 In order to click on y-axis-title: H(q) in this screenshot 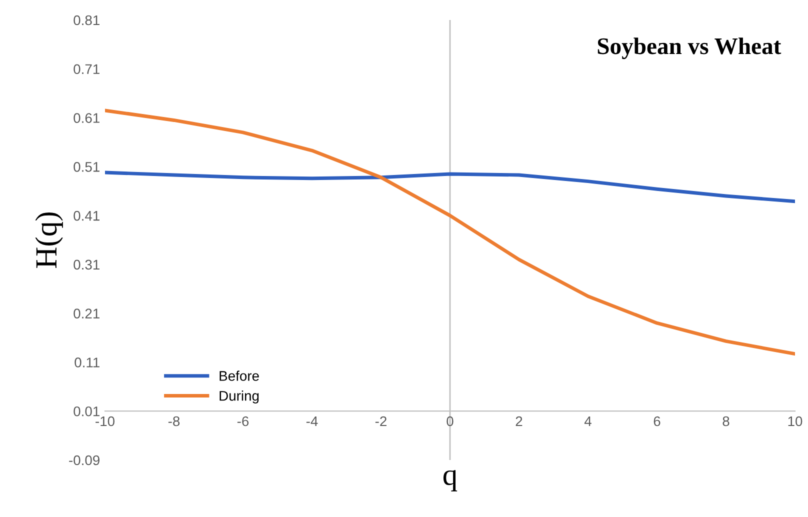, I will do `click(49, 240)`.